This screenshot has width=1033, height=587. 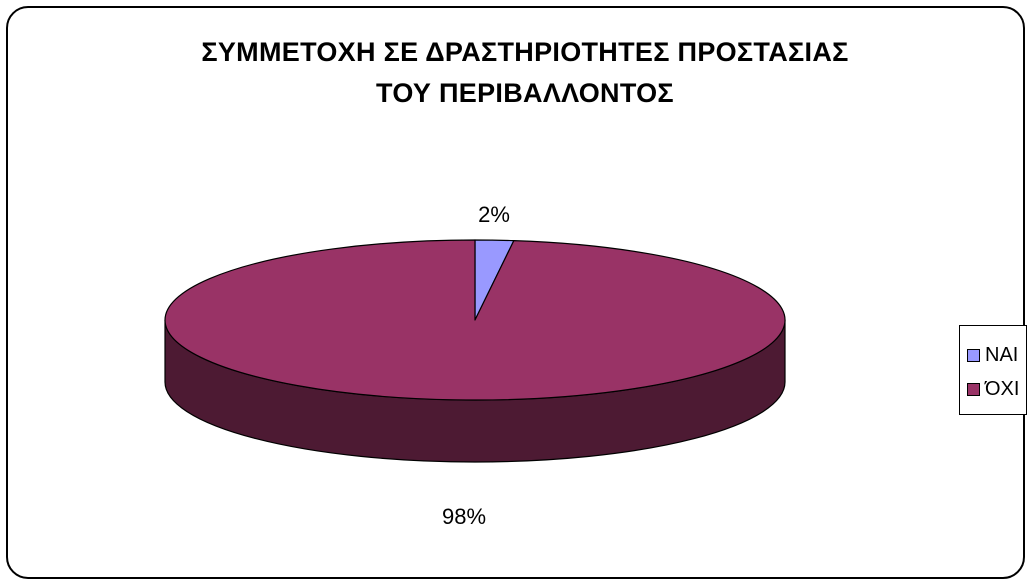 I want to click on legend: ΝΑΙ ΌΧΙ, so click(x=993, y=370).